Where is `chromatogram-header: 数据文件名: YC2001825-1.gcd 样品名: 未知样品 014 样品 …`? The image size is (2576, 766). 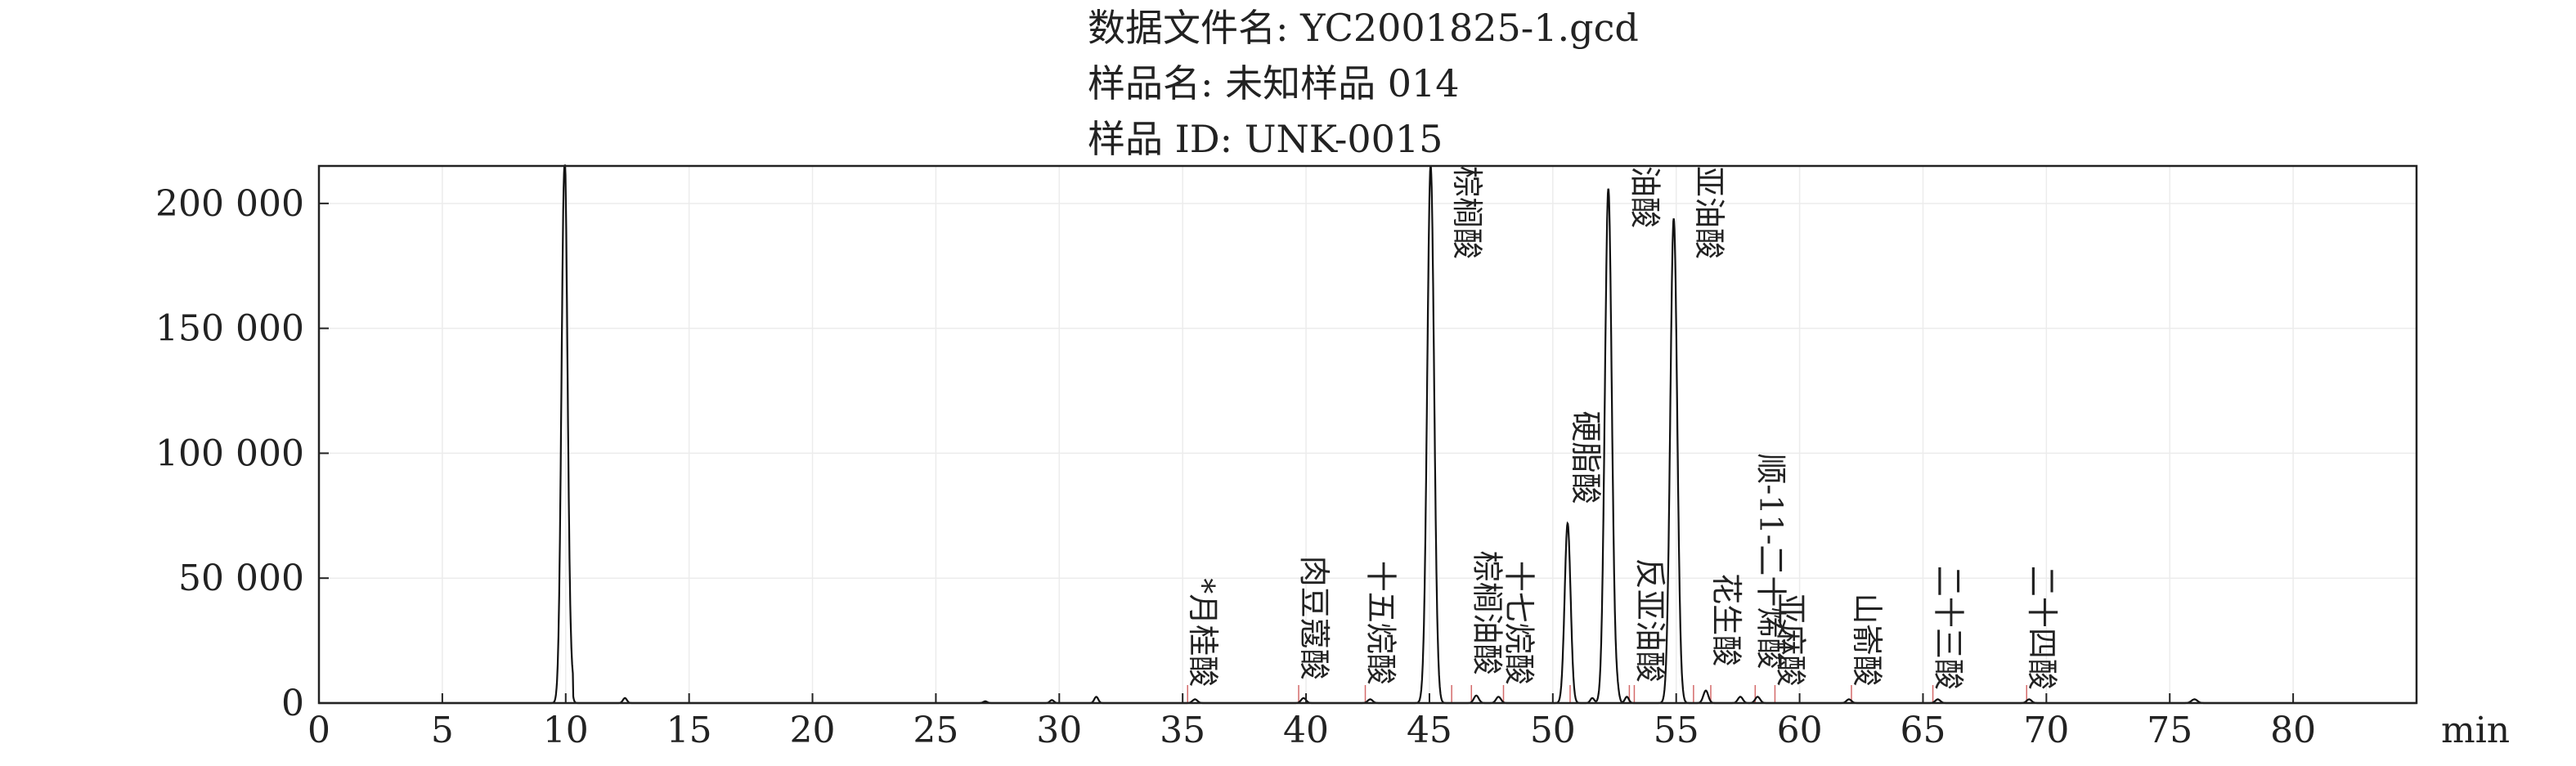 chromatogram-header: 数据文件名: YC2001825-1.gcd 样品名: 未知样品 014 样品 … is located at coordinates (1660, 83).